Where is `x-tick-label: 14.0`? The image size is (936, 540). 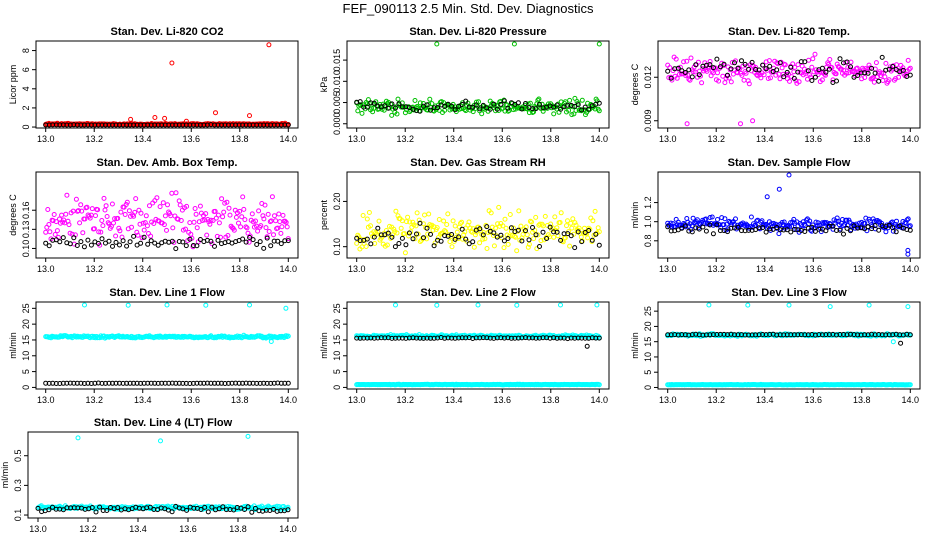
x-tick-label: 14.0 is located at coordinates (911, 139).